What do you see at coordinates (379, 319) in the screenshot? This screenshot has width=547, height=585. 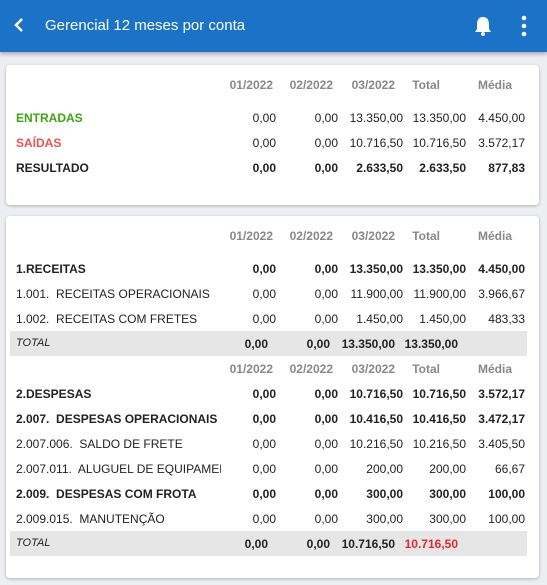 I see `cell-value: 1.450,00` at bounding box center [379, 319].